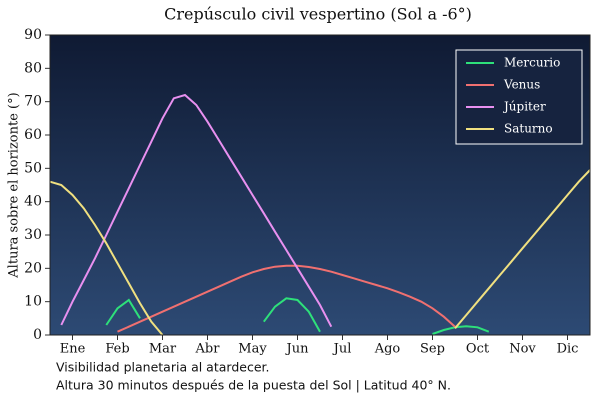 The image size is (600, 400). What do you see at coordinates (318, 14) in the screenshot?
I see `chart-title: Crepúsculo civil vespertino (Sol a -6°)` at bounding box center [318, 14].